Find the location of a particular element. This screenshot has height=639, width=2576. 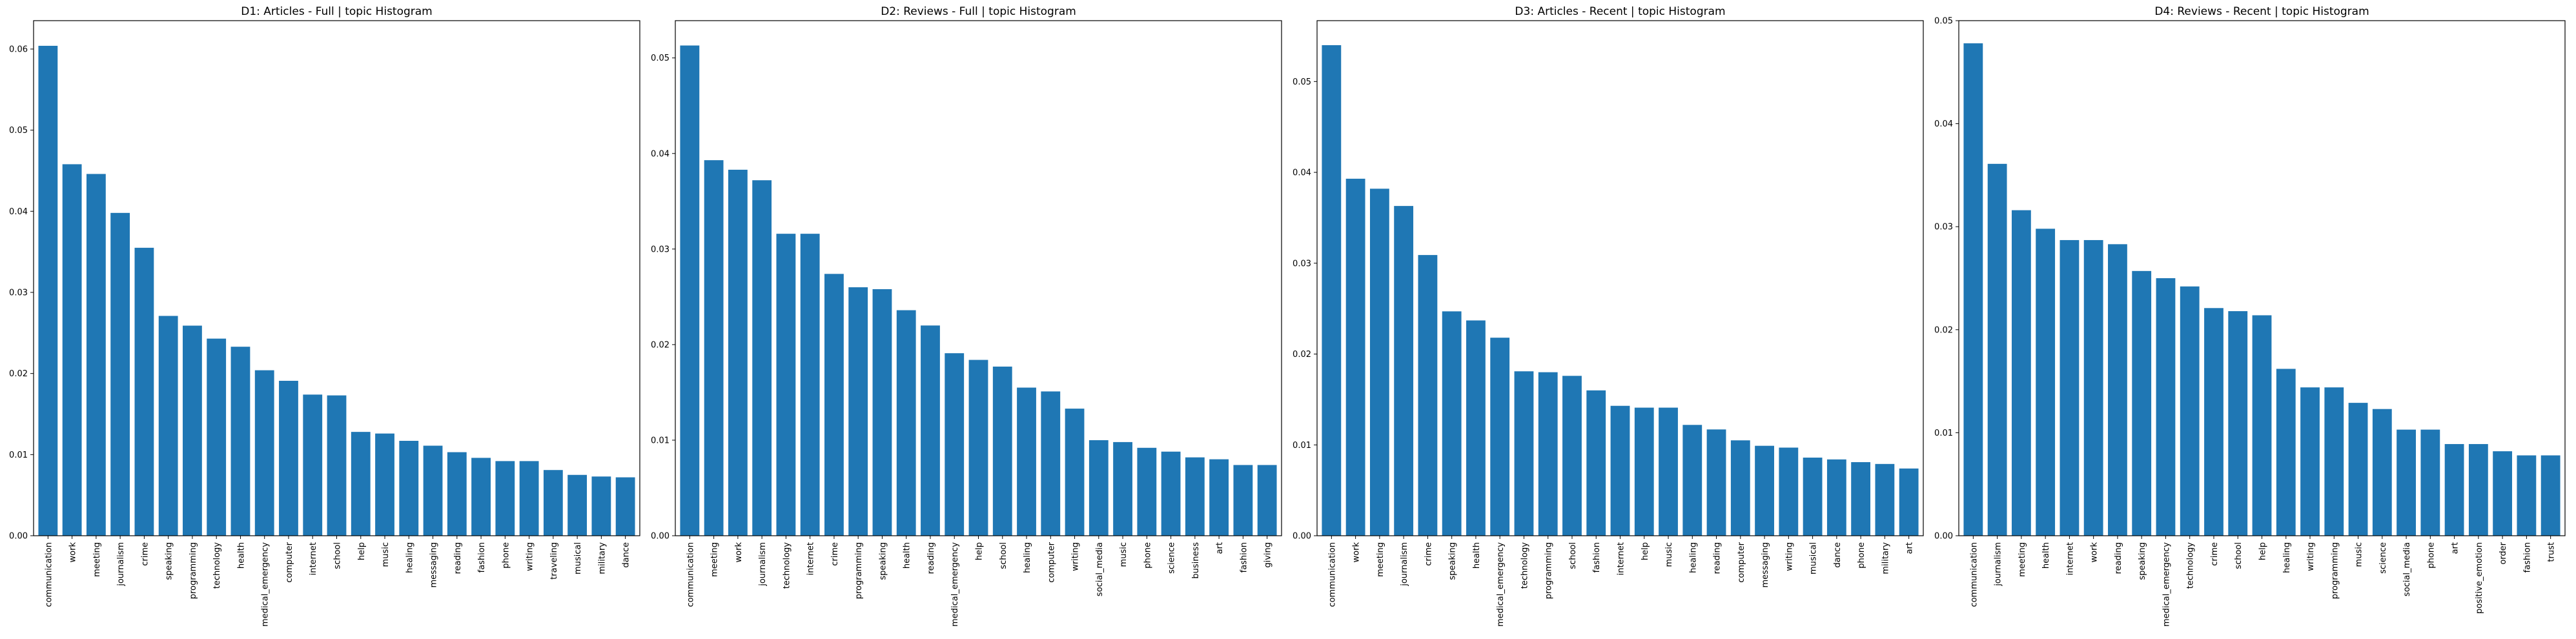

bar-medical_emergency is located at coordinates (2166, 407).